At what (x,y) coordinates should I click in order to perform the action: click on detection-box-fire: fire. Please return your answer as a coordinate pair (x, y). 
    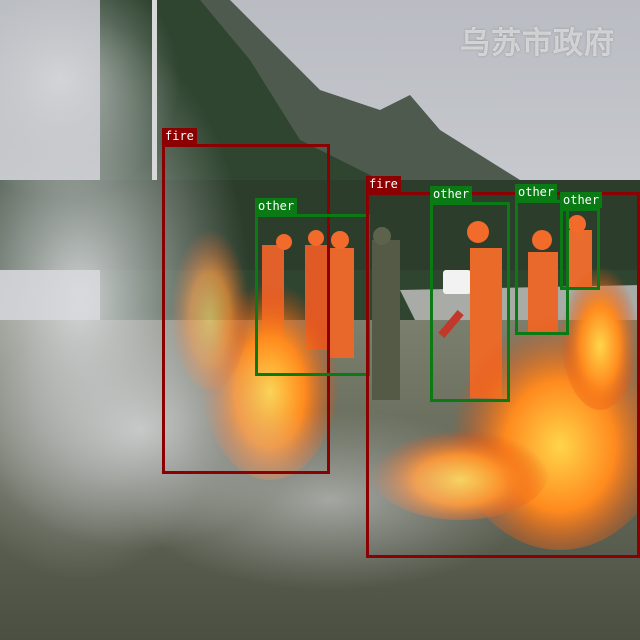
    Looking at the image, I should click on (246, 301).